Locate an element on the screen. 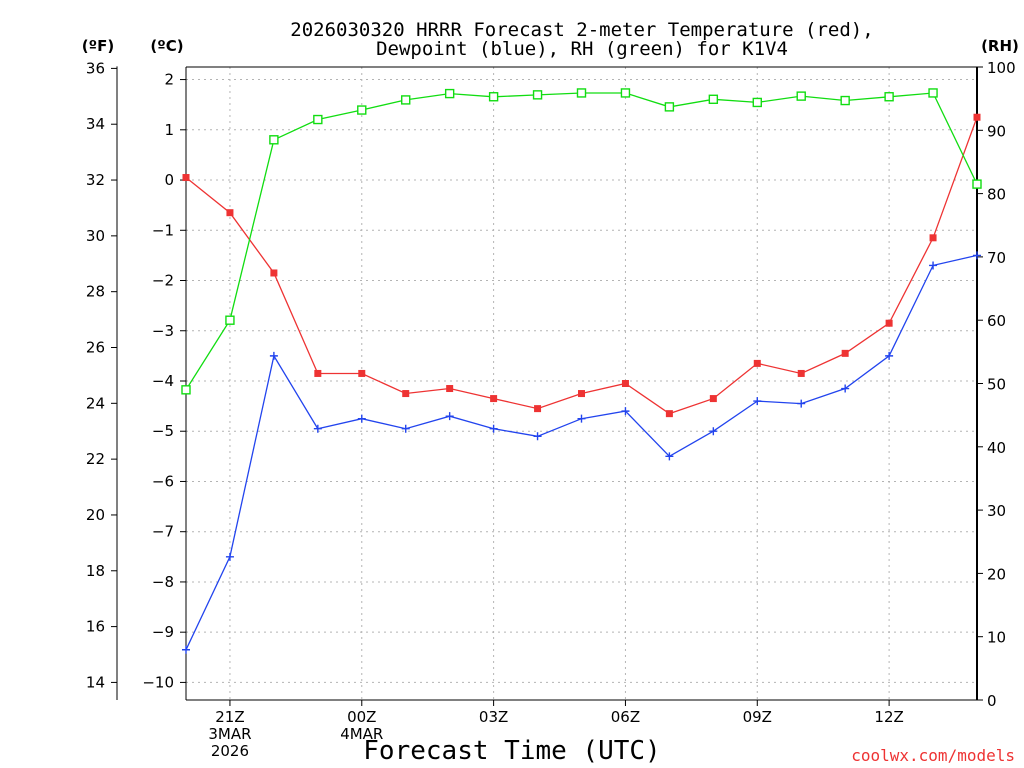 Image resolution: width=1024 pixels, height=768 pixels. fahrenheit-tick-label: 14 is located at coordinates (95, 682).